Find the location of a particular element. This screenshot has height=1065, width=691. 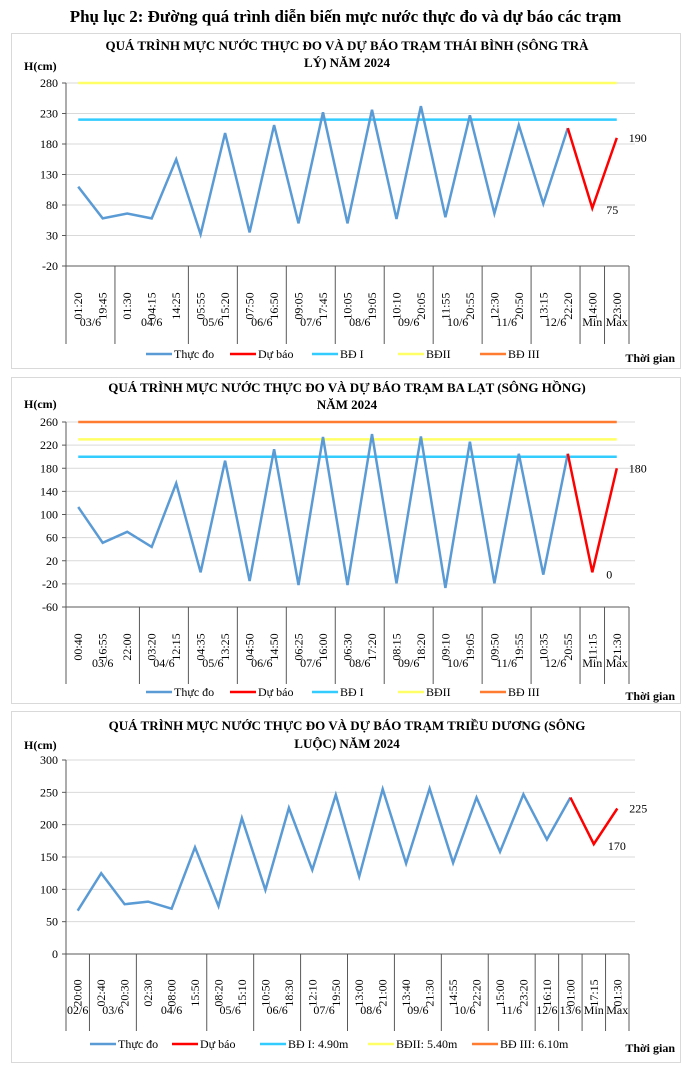

x-time-label: 21:00 is located at coordinates (383, 992).